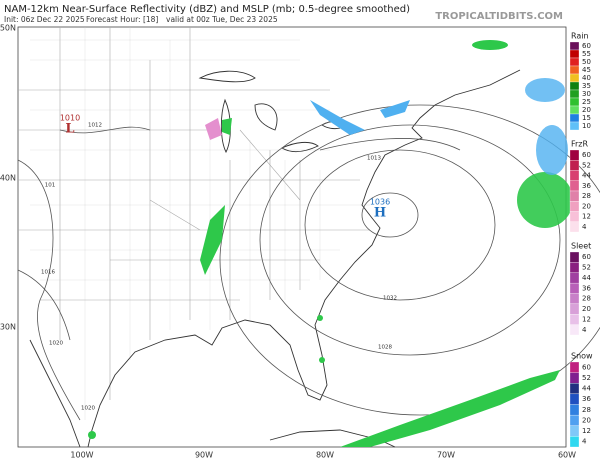 The height and width of the screenshot is (461, 600). Describe the element at coordinates (582, 356) in the screenshot. I see `legend-title: Snow` at that location.